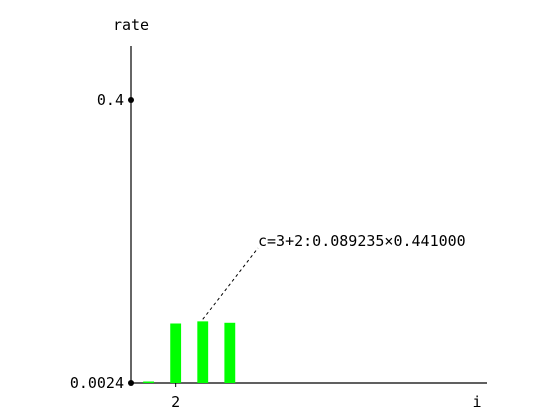 The height and width of the screenshot is (417, 560). I want to click on x-ticks: 2, so click(175, 397).